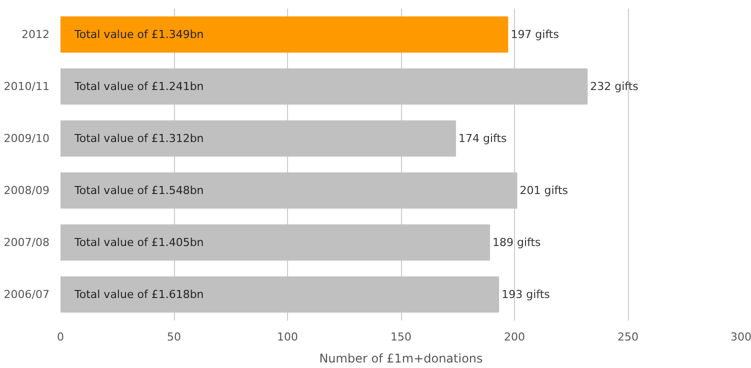 The width and height of the screenshot is (751, 368). What do you see at coordinates (401, 337) in the screenshot?
I see `x-tick-label: 150` at bounding box center [401, 337].